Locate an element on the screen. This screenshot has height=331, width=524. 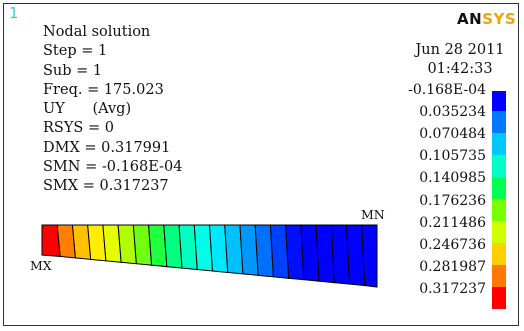
info-line: Nodal solution is located at coordinates (97, 32).